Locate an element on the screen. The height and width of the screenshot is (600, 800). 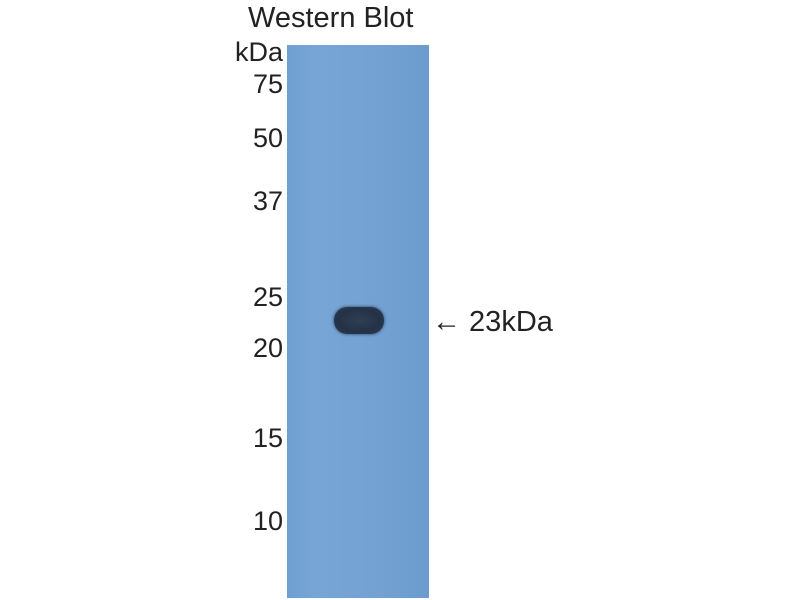
band-annotation: ← 23kDa is located at coordinates (492, 322).